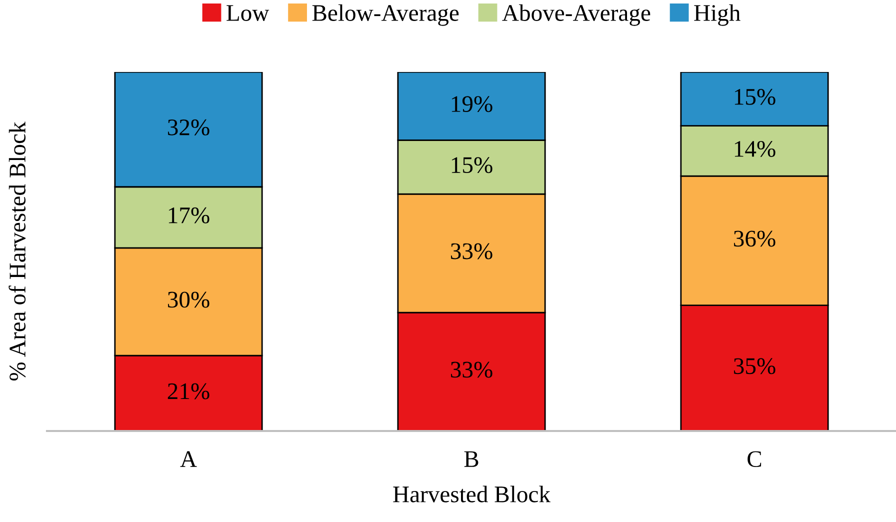 Image resolution: width=896 pixels, height=522 pixels. I want to click on x-axis-title: Harvested Block, so click(472, 494).